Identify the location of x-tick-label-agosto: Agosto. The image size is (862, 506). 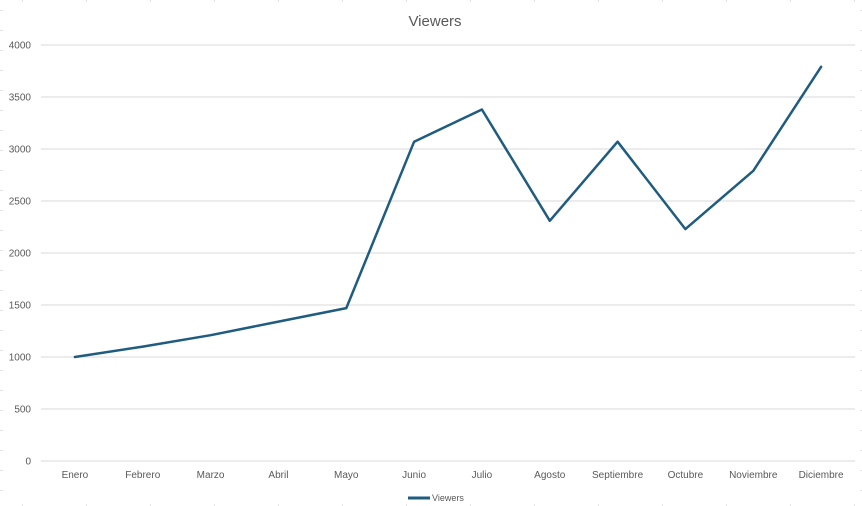
(550, 475).